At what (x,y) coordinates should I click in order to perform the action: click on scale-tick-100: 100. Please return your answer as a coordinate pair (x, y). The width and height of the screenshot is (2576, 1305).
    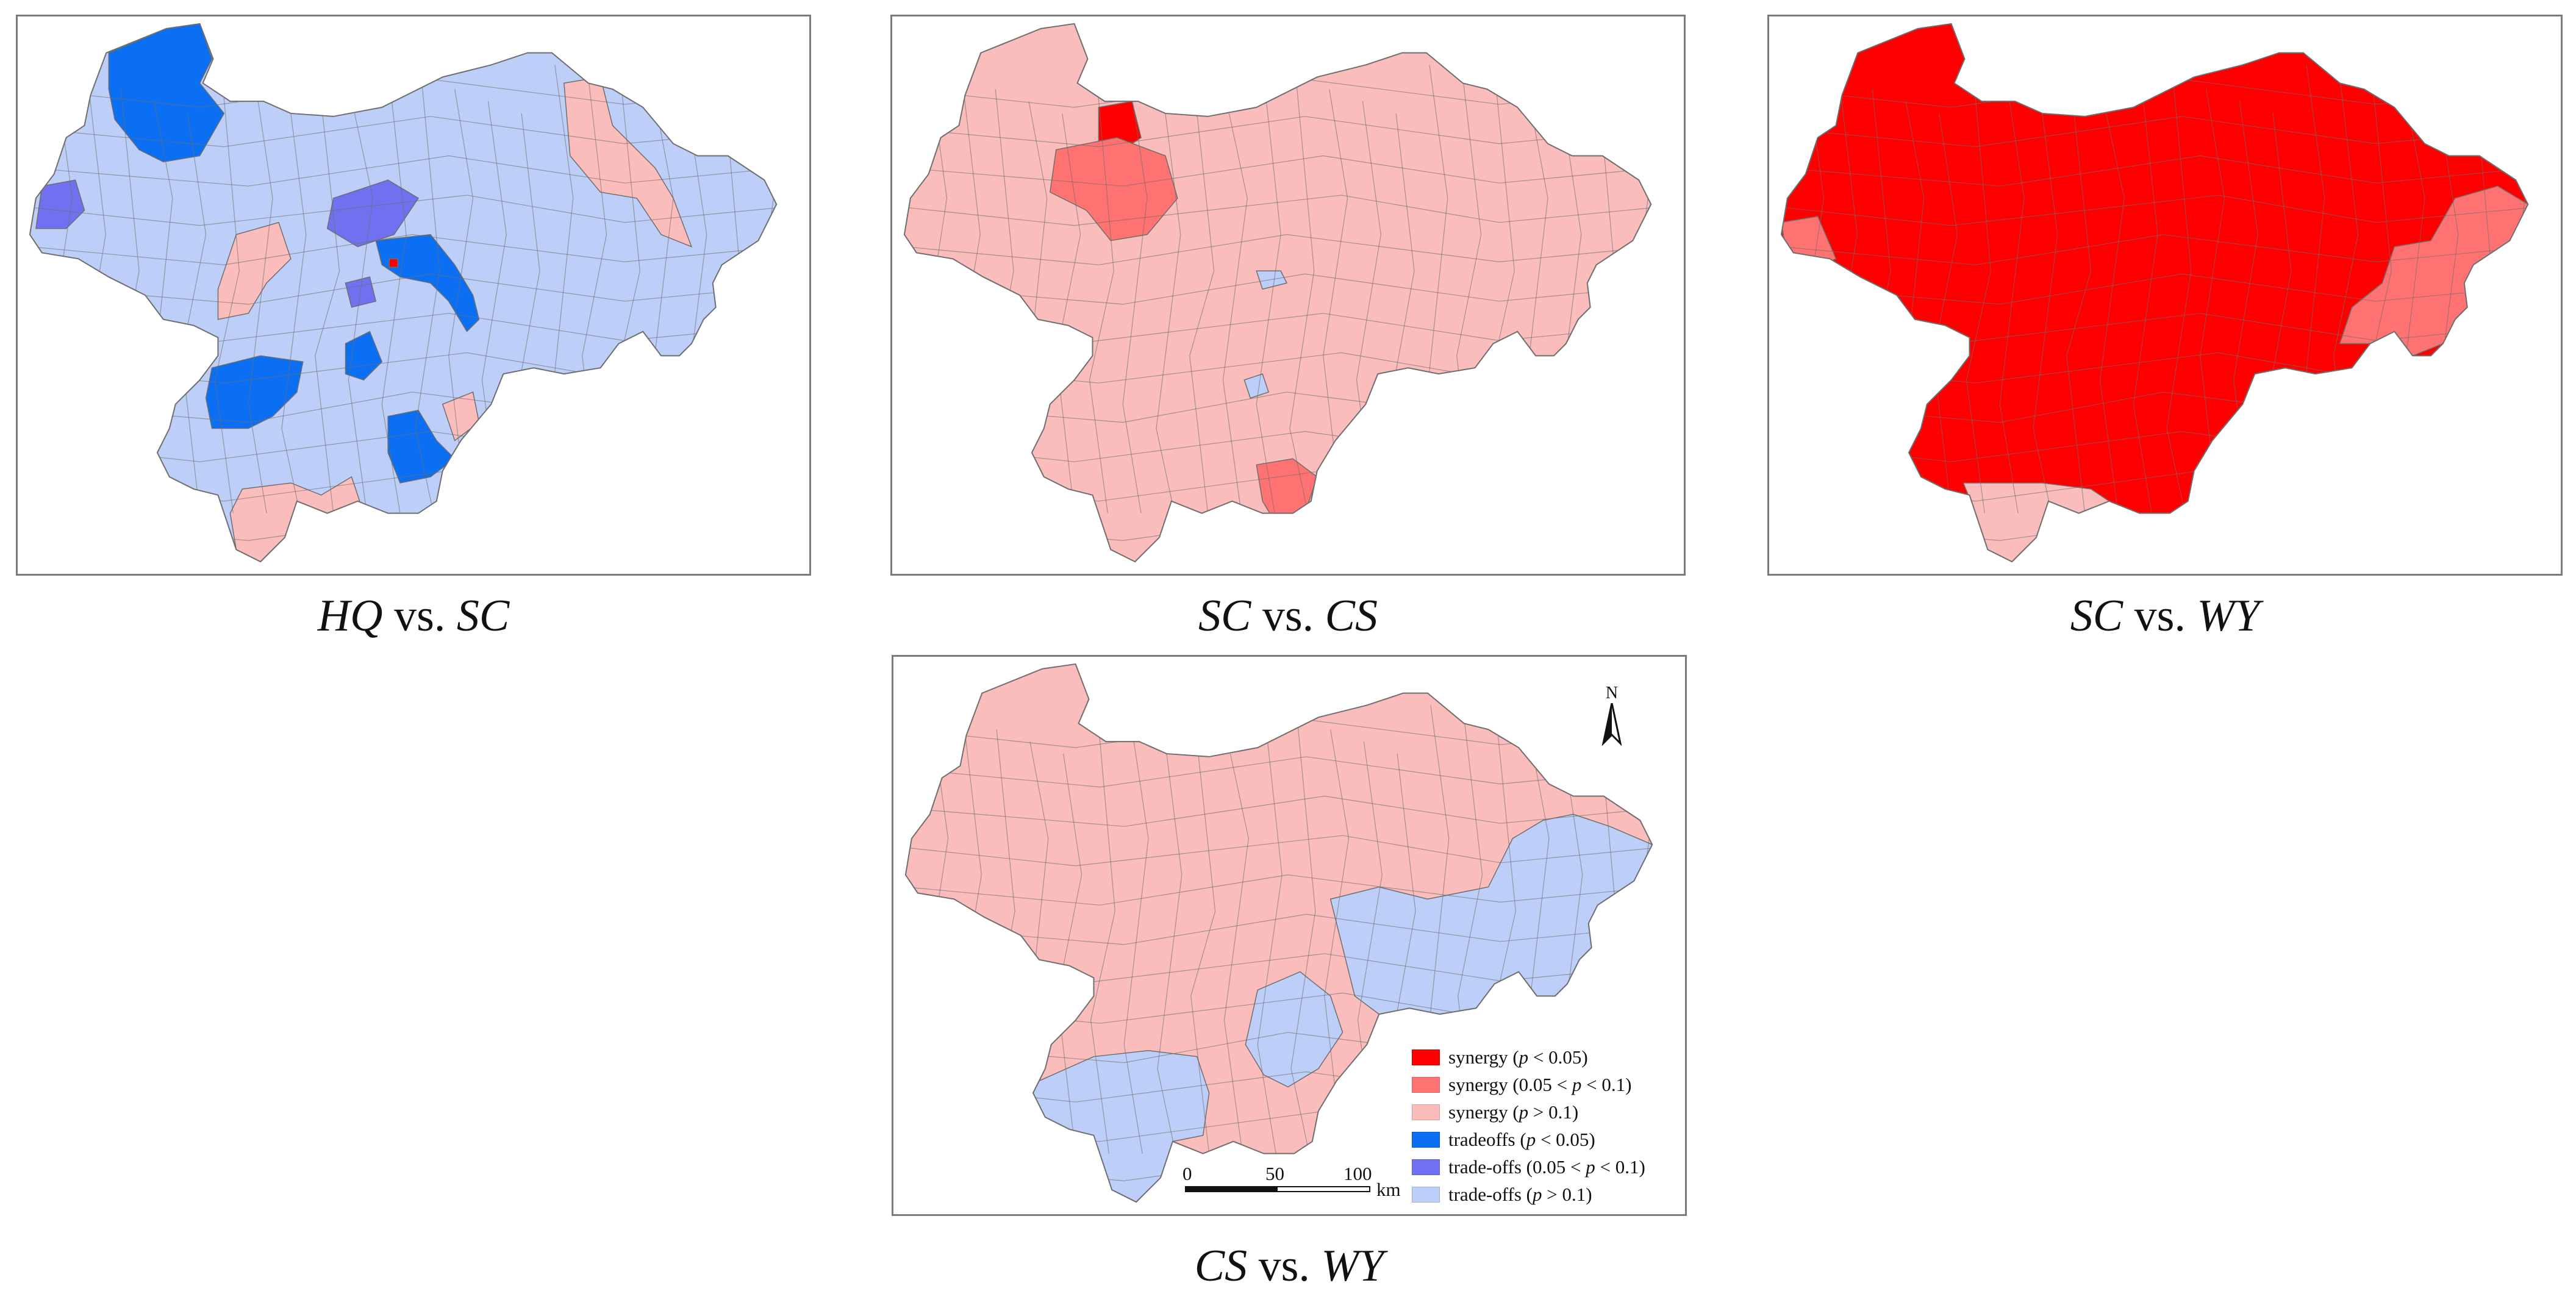
    Looking at the image, I should click on (1357, 1173).